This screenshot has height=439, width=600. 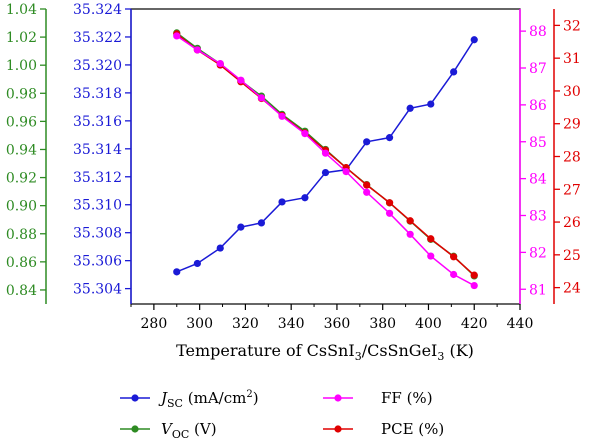 What do you see at coordinates (338, 398) in the screenshot?
I see `legend-marker-ff` at bounding box center [338, 398].